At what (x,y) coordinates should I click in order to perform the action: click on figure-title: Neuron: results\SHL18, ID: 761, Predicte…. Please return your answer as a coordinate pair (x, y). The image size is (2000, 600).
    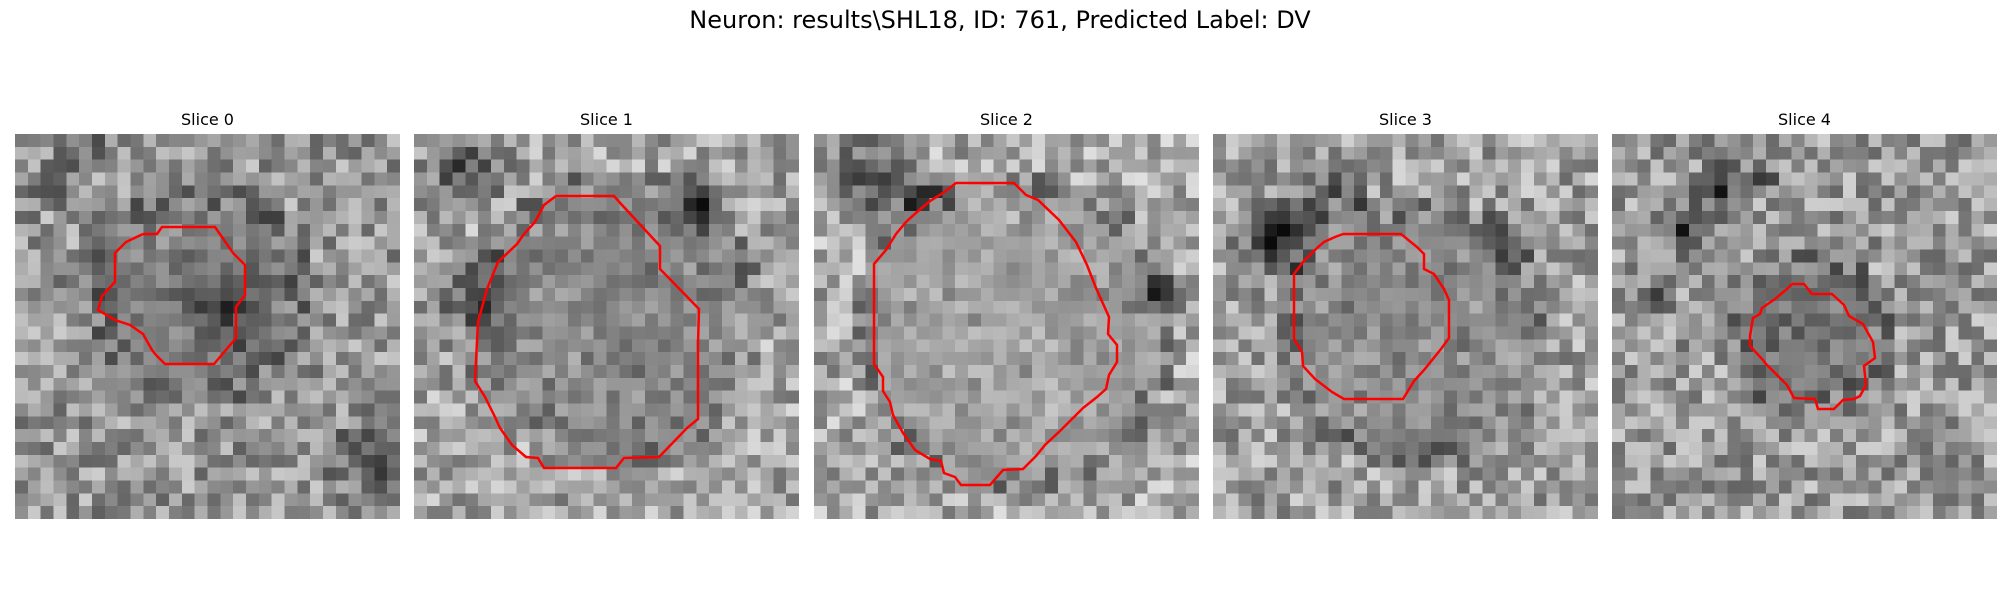
    Looking at the image, I should click on (1000, 20).